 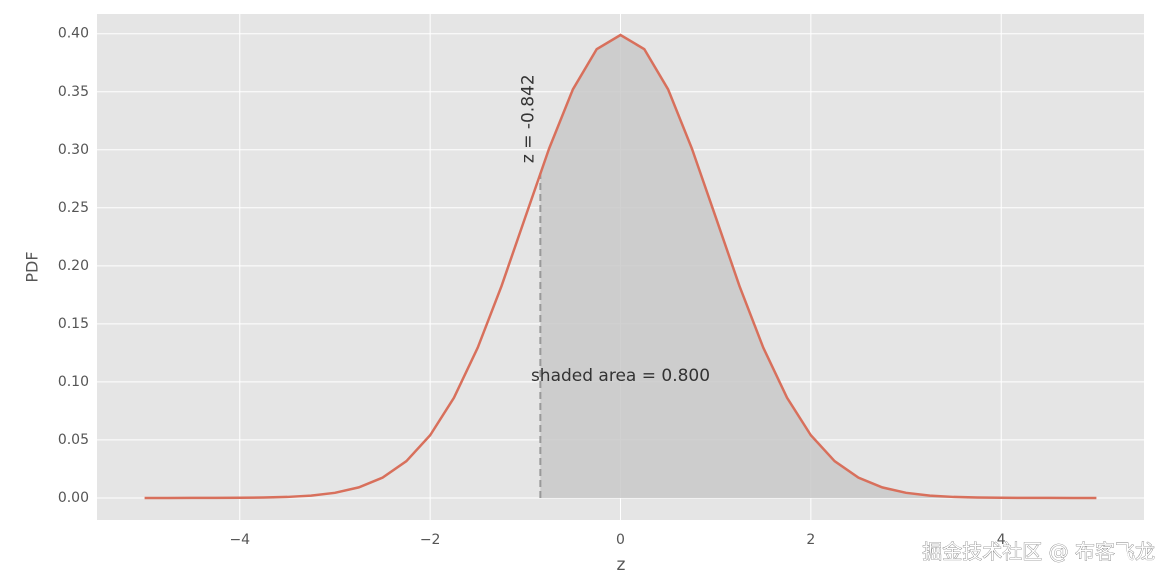 I want to click on y-tick-label: 0.40, so click(x=73, y=34).